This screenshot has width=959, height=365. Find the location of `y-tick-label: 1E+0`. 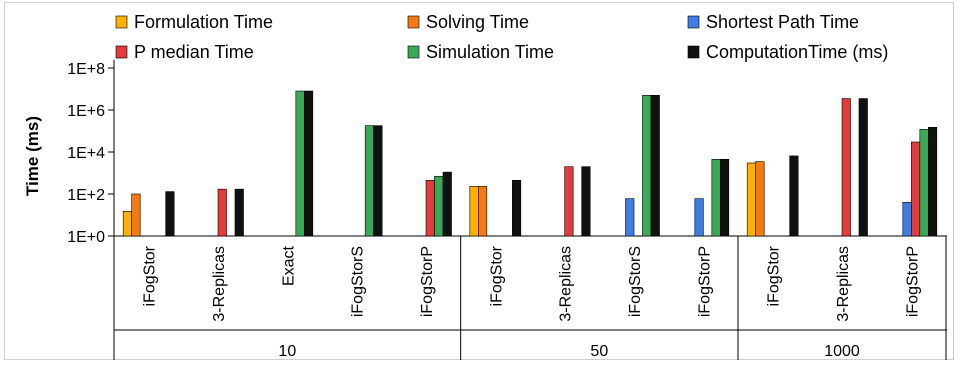

y-tick-label: 1E+0 is located at coordinates (86, 237).